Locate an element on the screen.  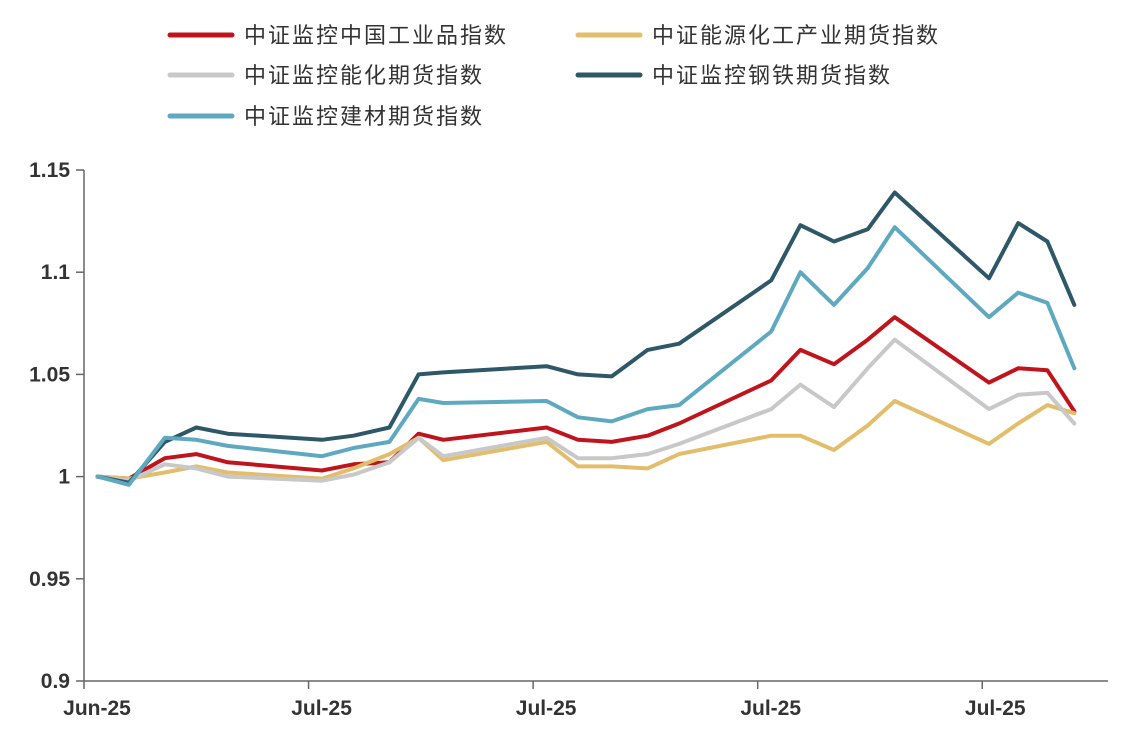
legend-item-1: 中证能源化工产业期货指数 is located at coordinates (757, 36).